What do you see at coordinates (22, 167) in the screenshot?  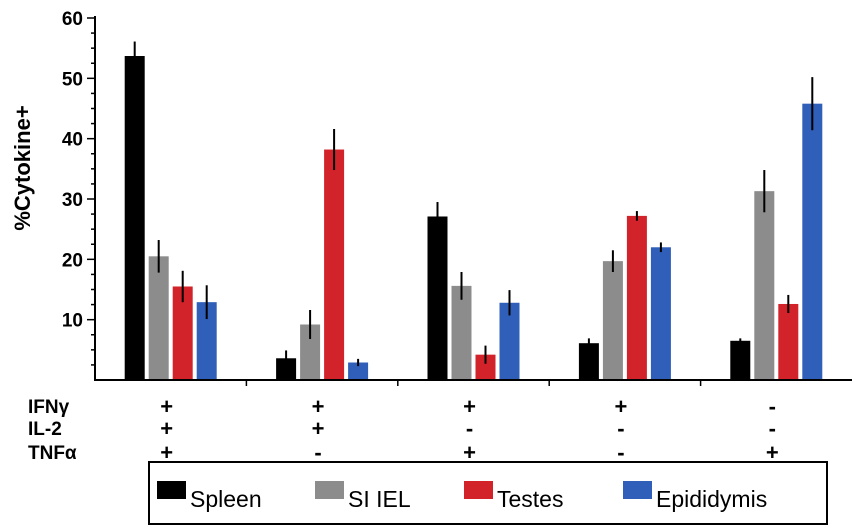 I see `y-axis-label: %Cytokine+` at bounding box center [22, 167].